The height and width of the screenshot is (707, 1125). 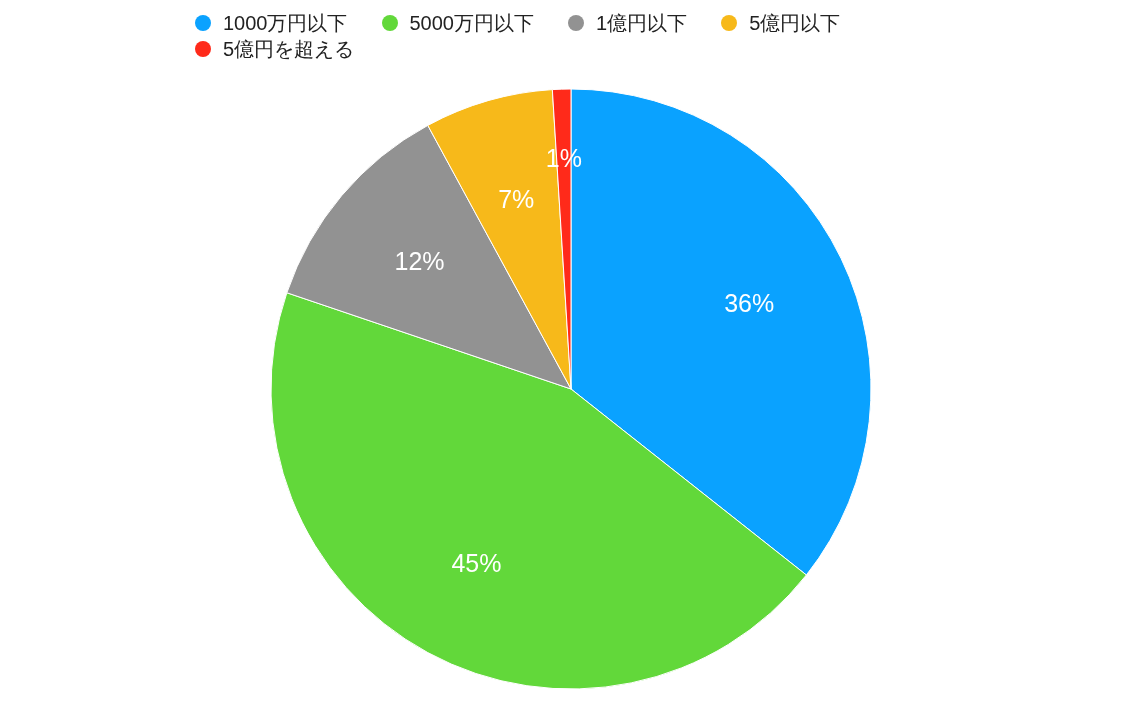 I want to click on legend-label: 5億円を超える, so click(x=289, y=49).